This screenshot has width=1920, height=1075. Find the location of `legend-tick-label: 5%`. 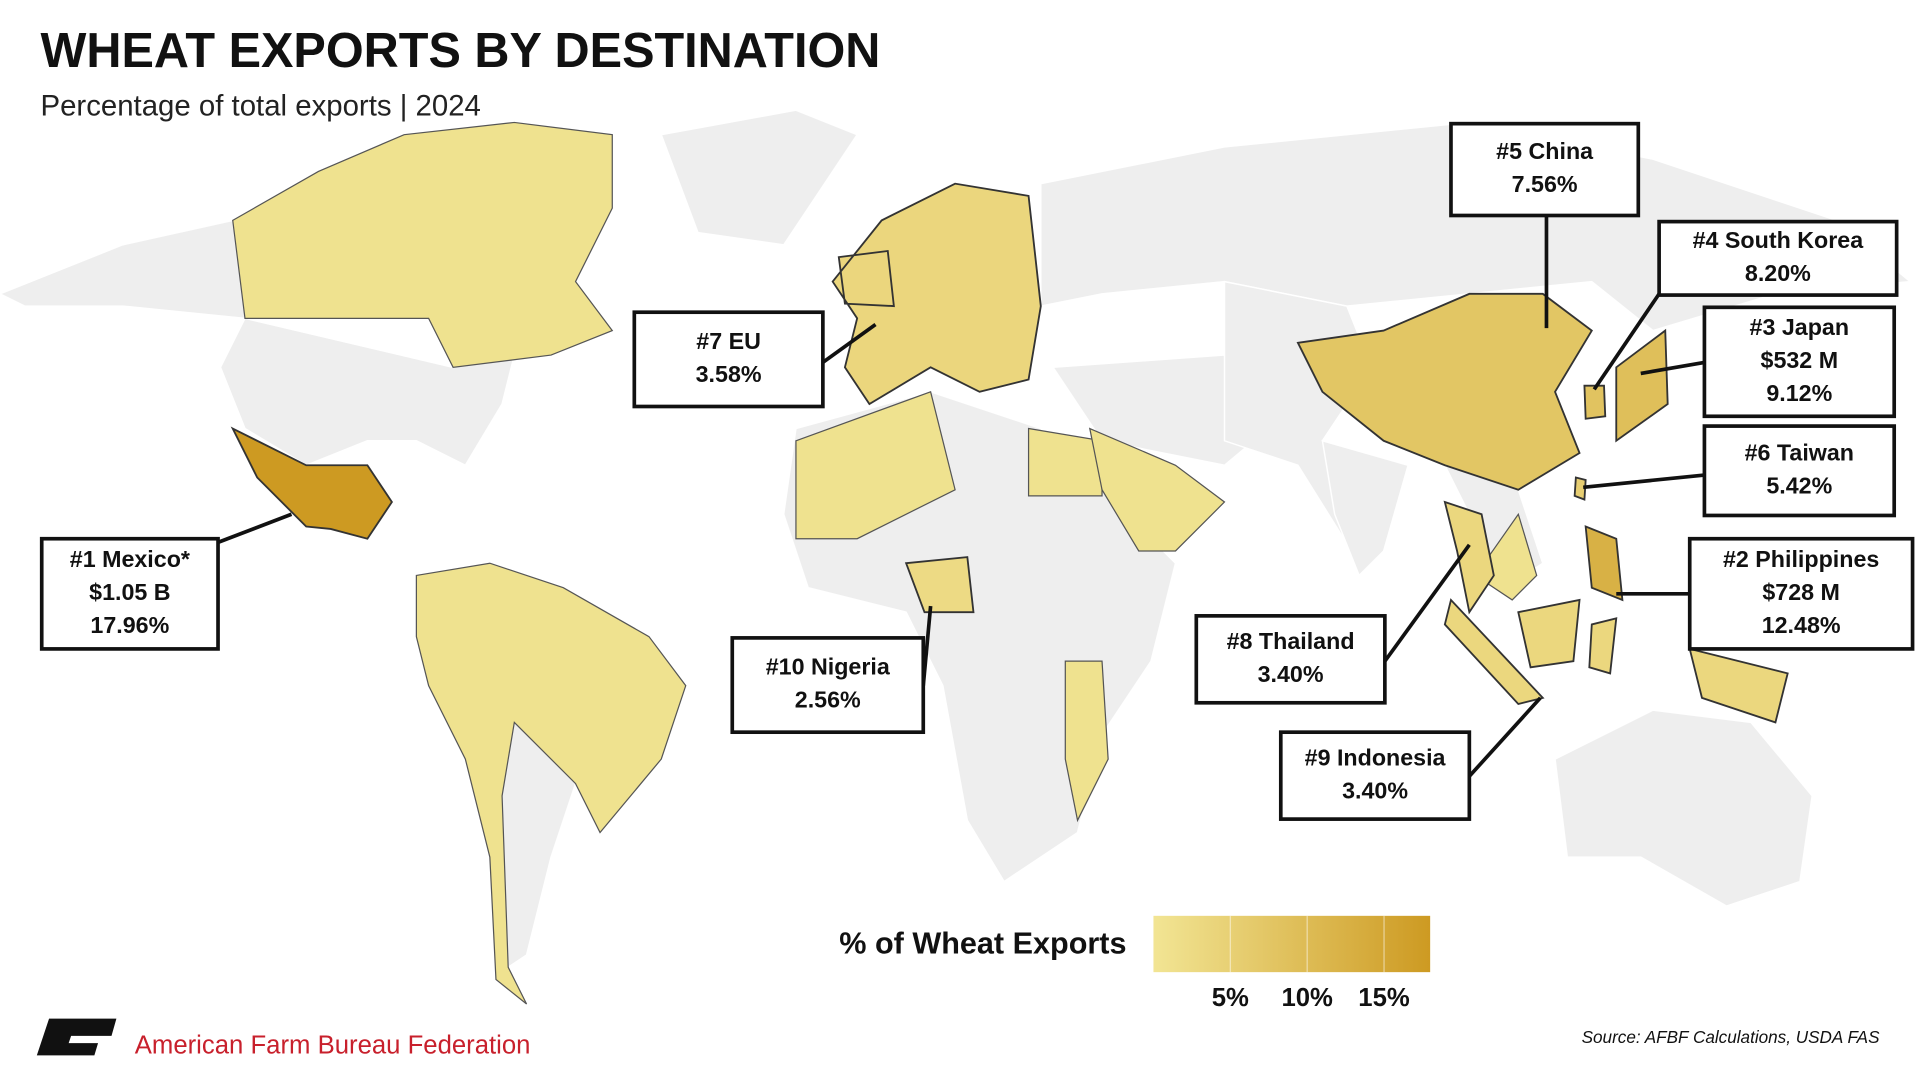

legend-tick-label: 5% is located at coordinates (1230, 998).